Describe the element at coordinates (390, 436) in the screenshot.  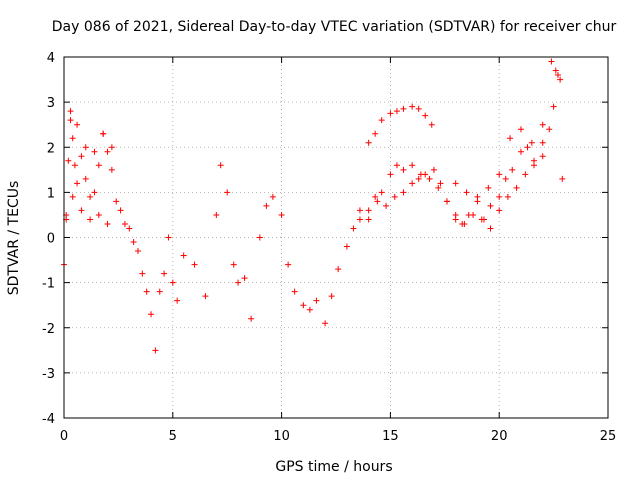
I see `x-tick-label: 15` at that location.